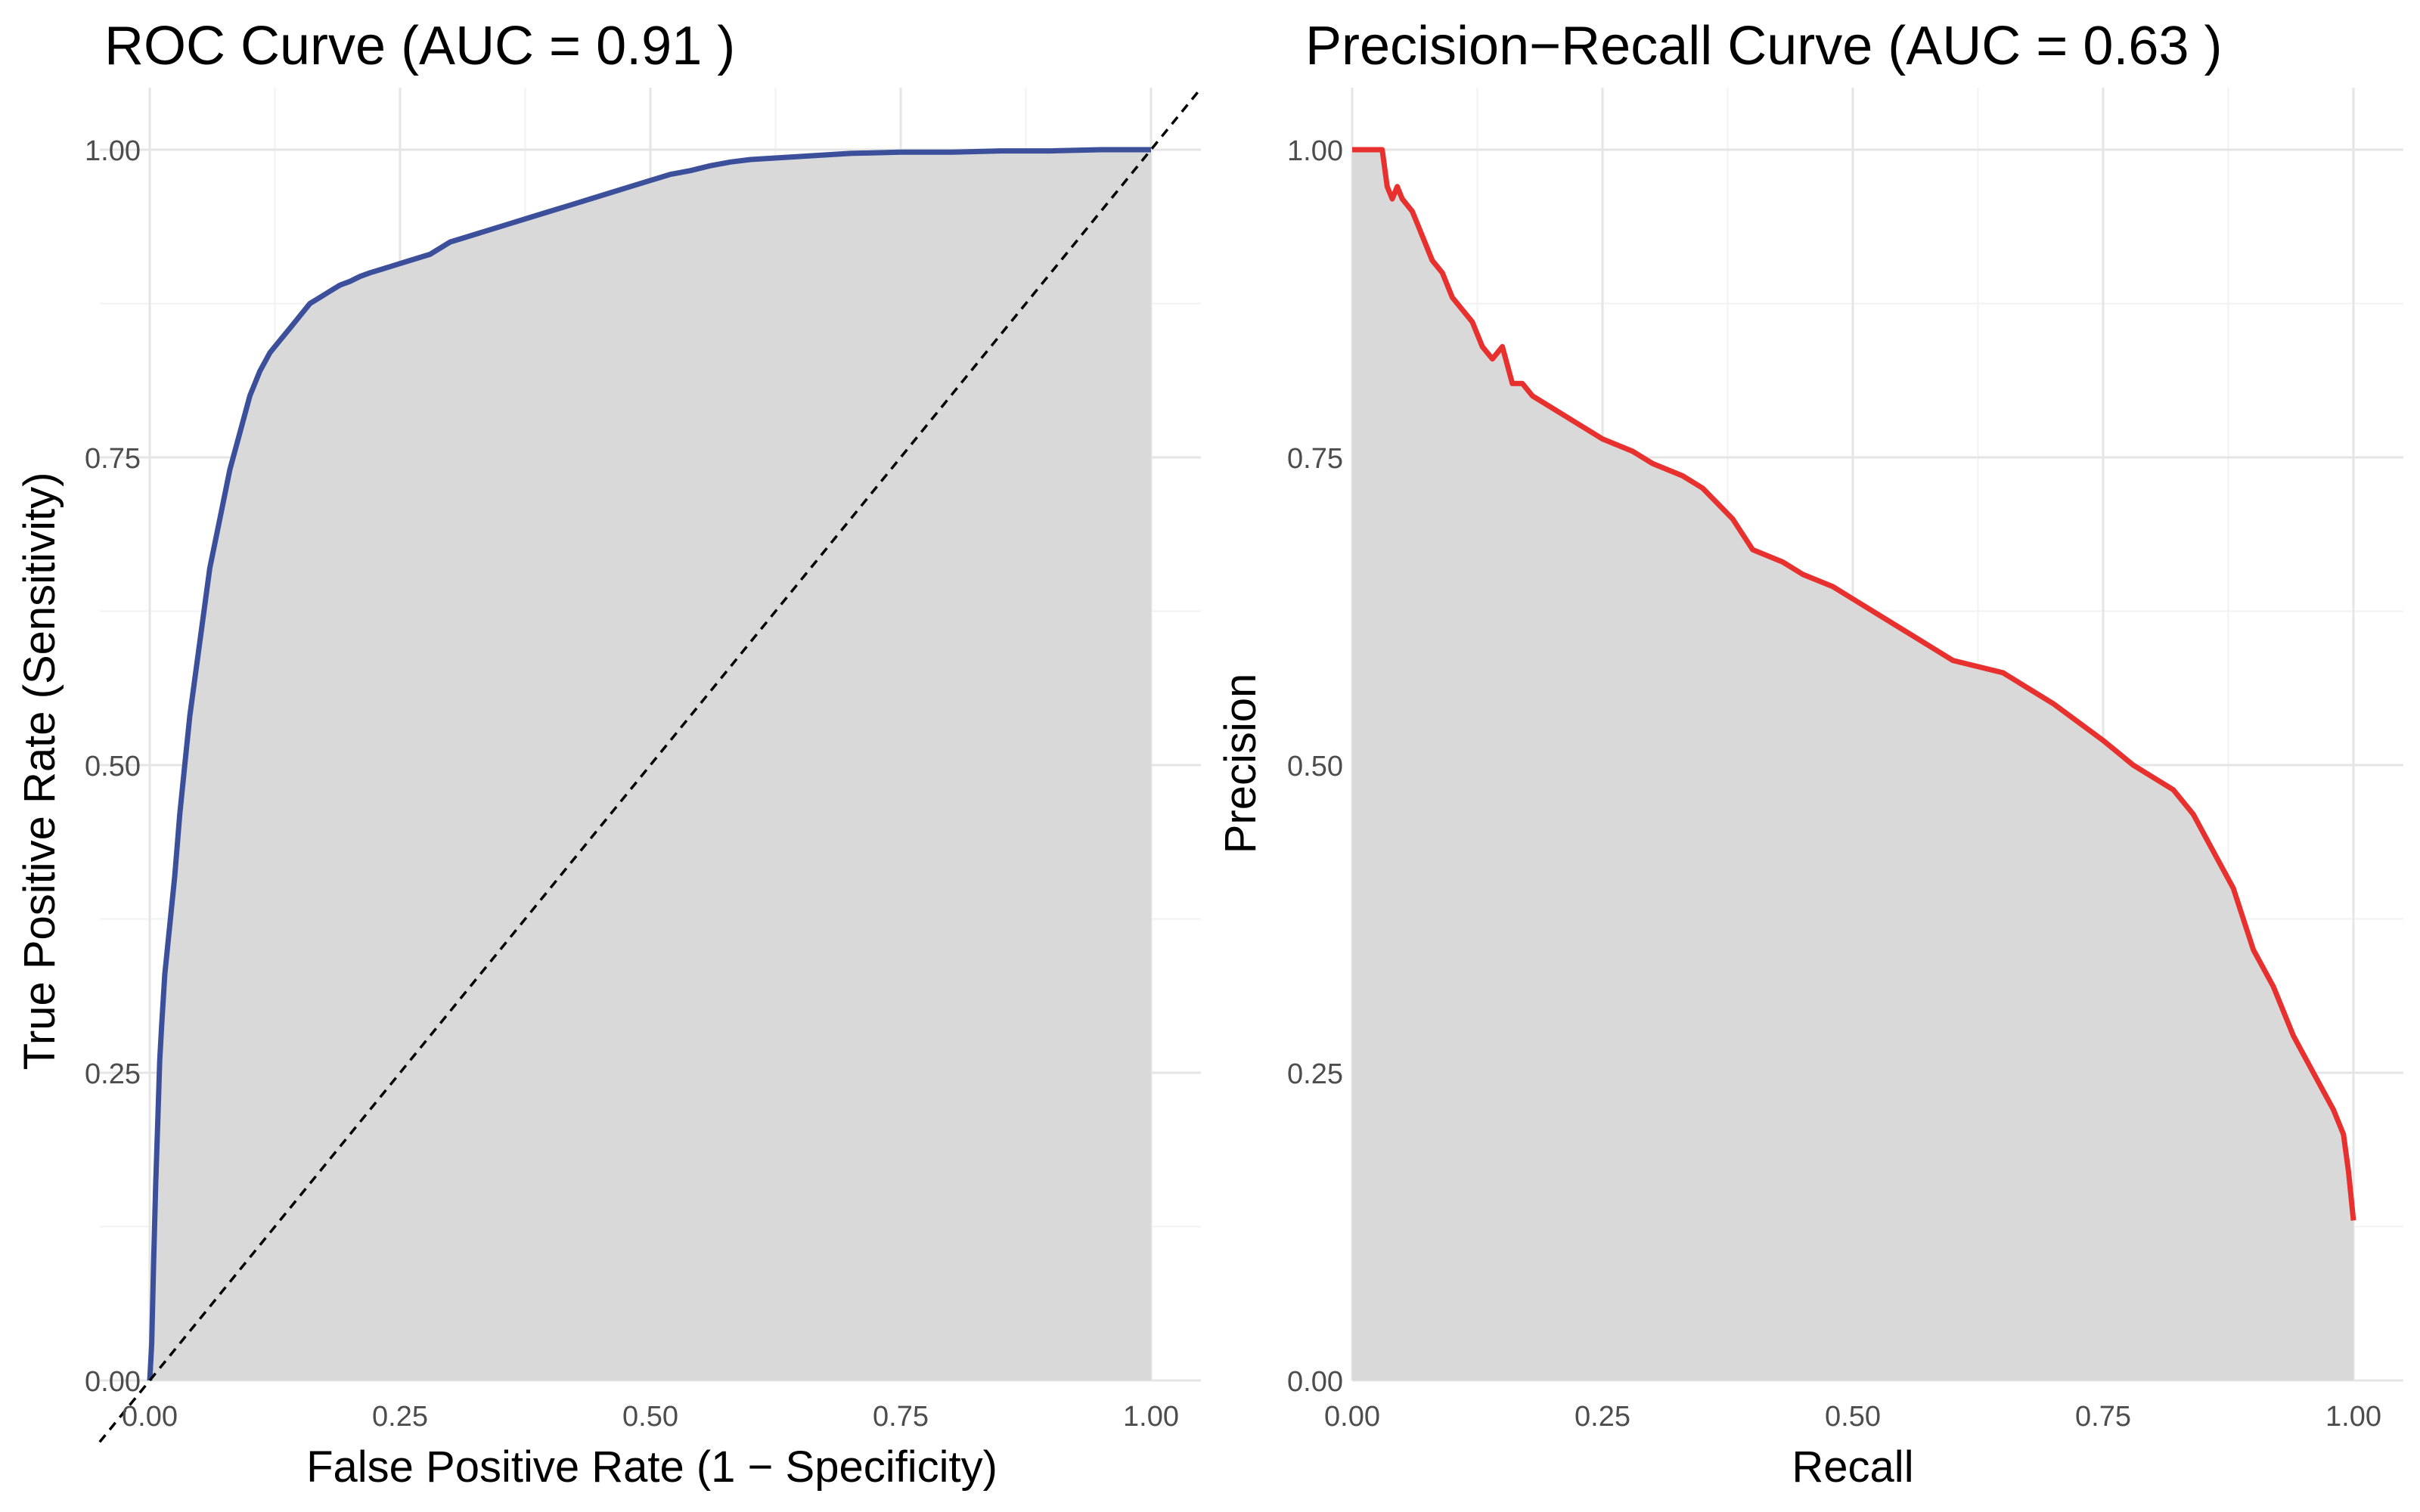 The height and width of the screenshot is (1512, 2420). Describe the element at coordinates (39, 771) in the screenshot. I see `roc-y-axis-label: True Positive Rate (Sensitivity)` at that location.